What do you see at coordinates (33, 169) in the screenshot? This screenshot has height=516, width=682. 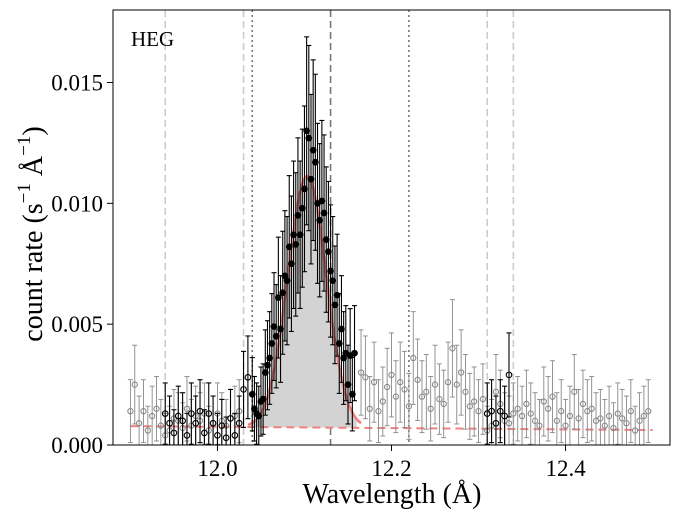 I see `y-label-mid: Å` at bounding box center [33, 169].